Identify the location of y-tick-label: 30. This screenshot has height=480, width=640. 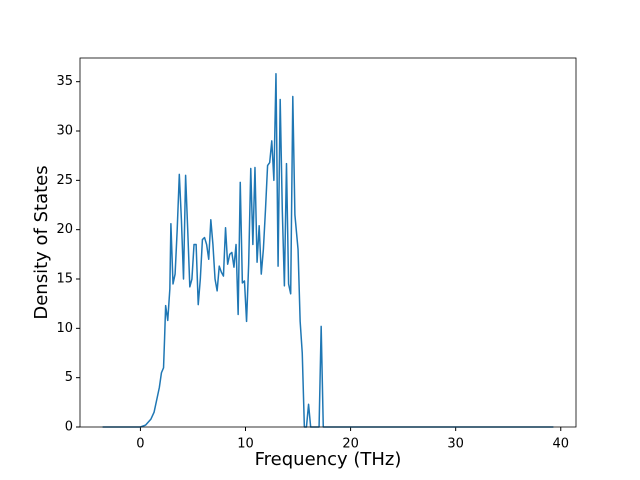
(64, 131).